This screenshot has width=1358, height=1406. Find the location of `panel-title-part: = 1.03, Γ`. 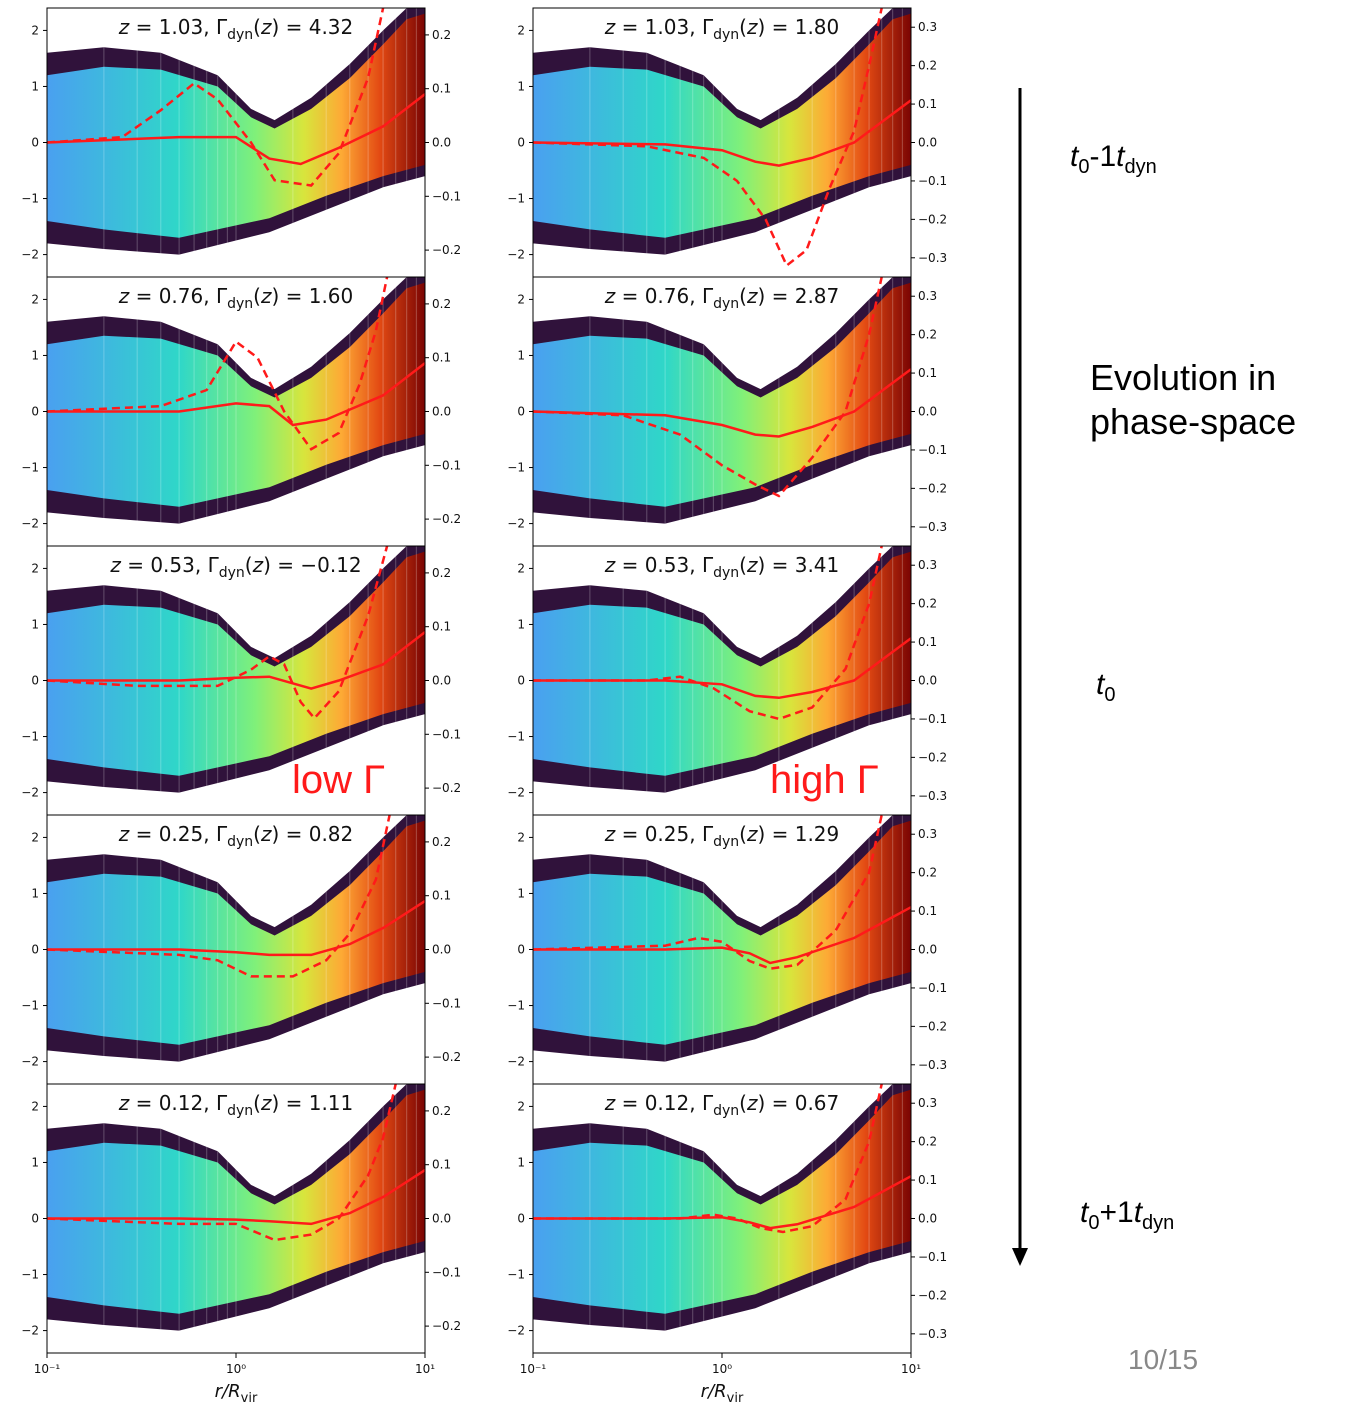

panel-title-part: = 1.03, Γ is located at coordinates (178, 27).